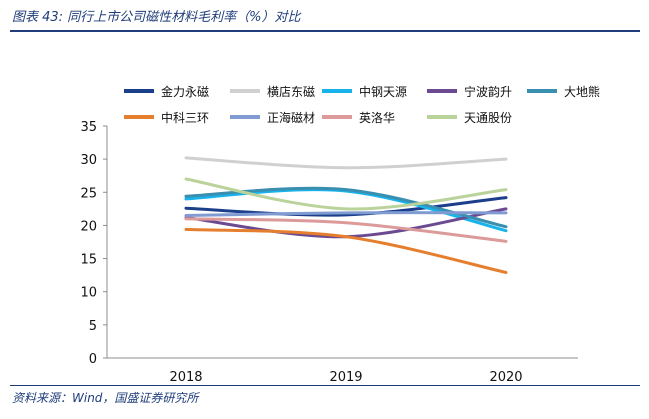 The image size is (649, 419). I want to click on legend-item: 中科三环, so click(166, 117).